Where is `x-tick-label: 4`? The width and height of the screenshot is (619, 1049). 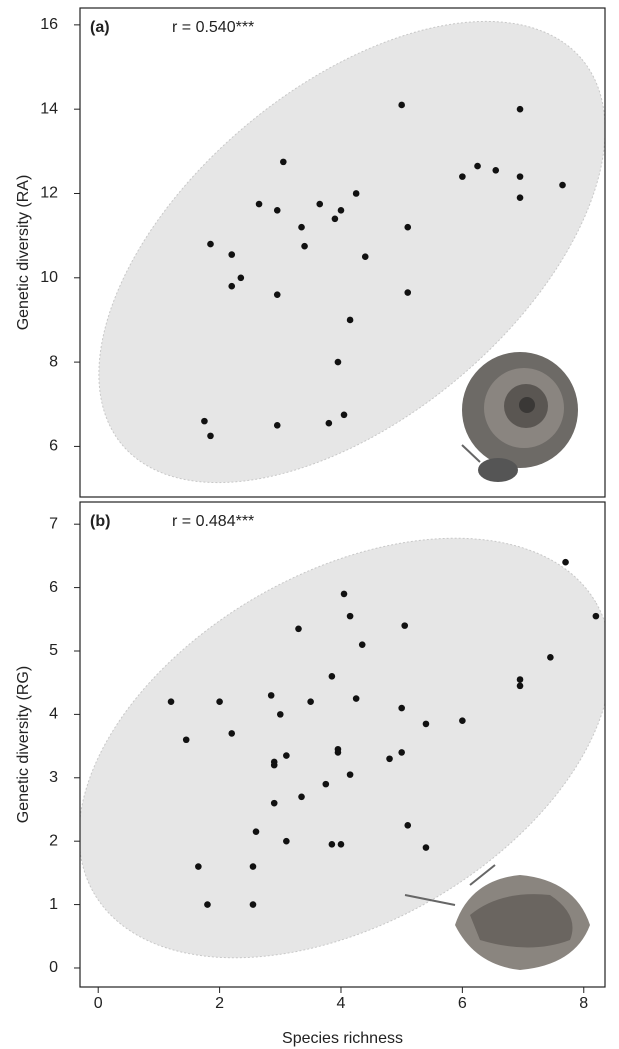
x-tick-label: 4 is located at coordinates (341, 1003).